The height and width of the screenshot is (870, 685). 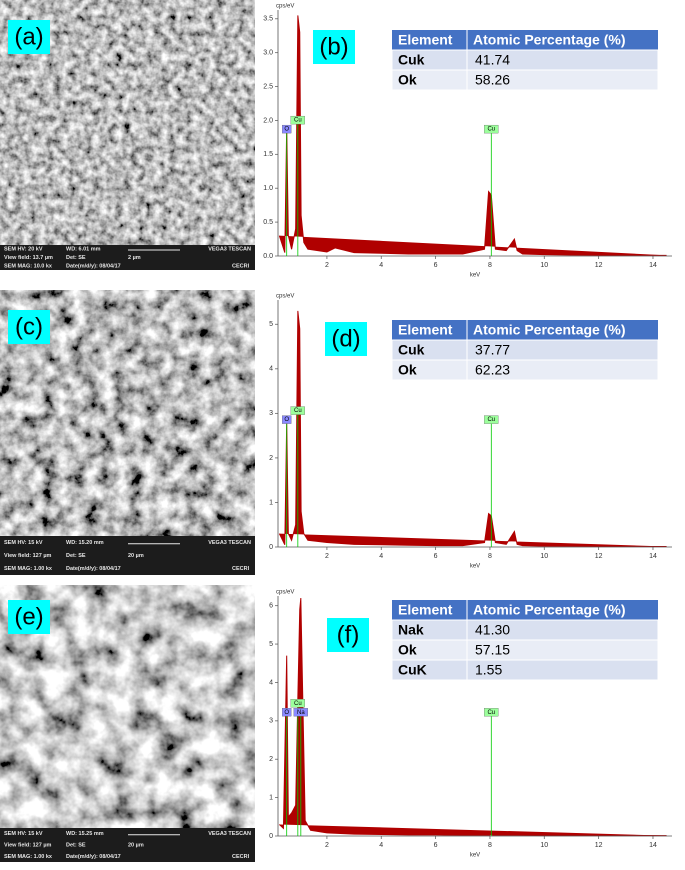 What do you see at coordinates (407, 650) in the screenshot?
I see `table-cell: Ok` at bounding box center [407, 650].